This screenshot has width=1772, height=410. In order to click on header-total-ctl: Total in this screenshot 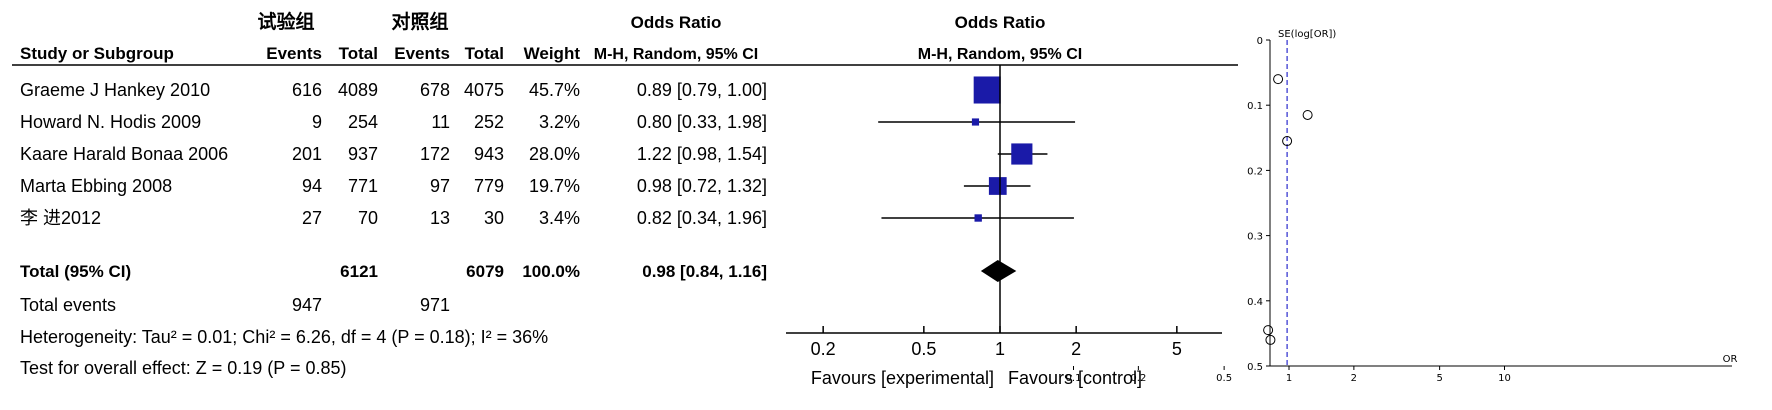, I will do `click(484, 53)`.